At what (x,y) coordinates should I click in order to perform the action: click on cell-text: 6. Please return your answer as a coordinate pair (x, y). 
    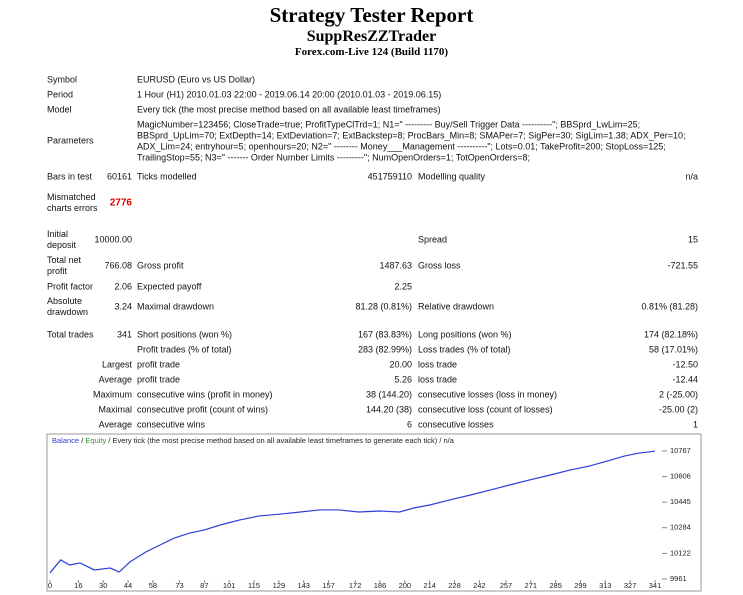
    Looking at the image, I should click on (409, 424).